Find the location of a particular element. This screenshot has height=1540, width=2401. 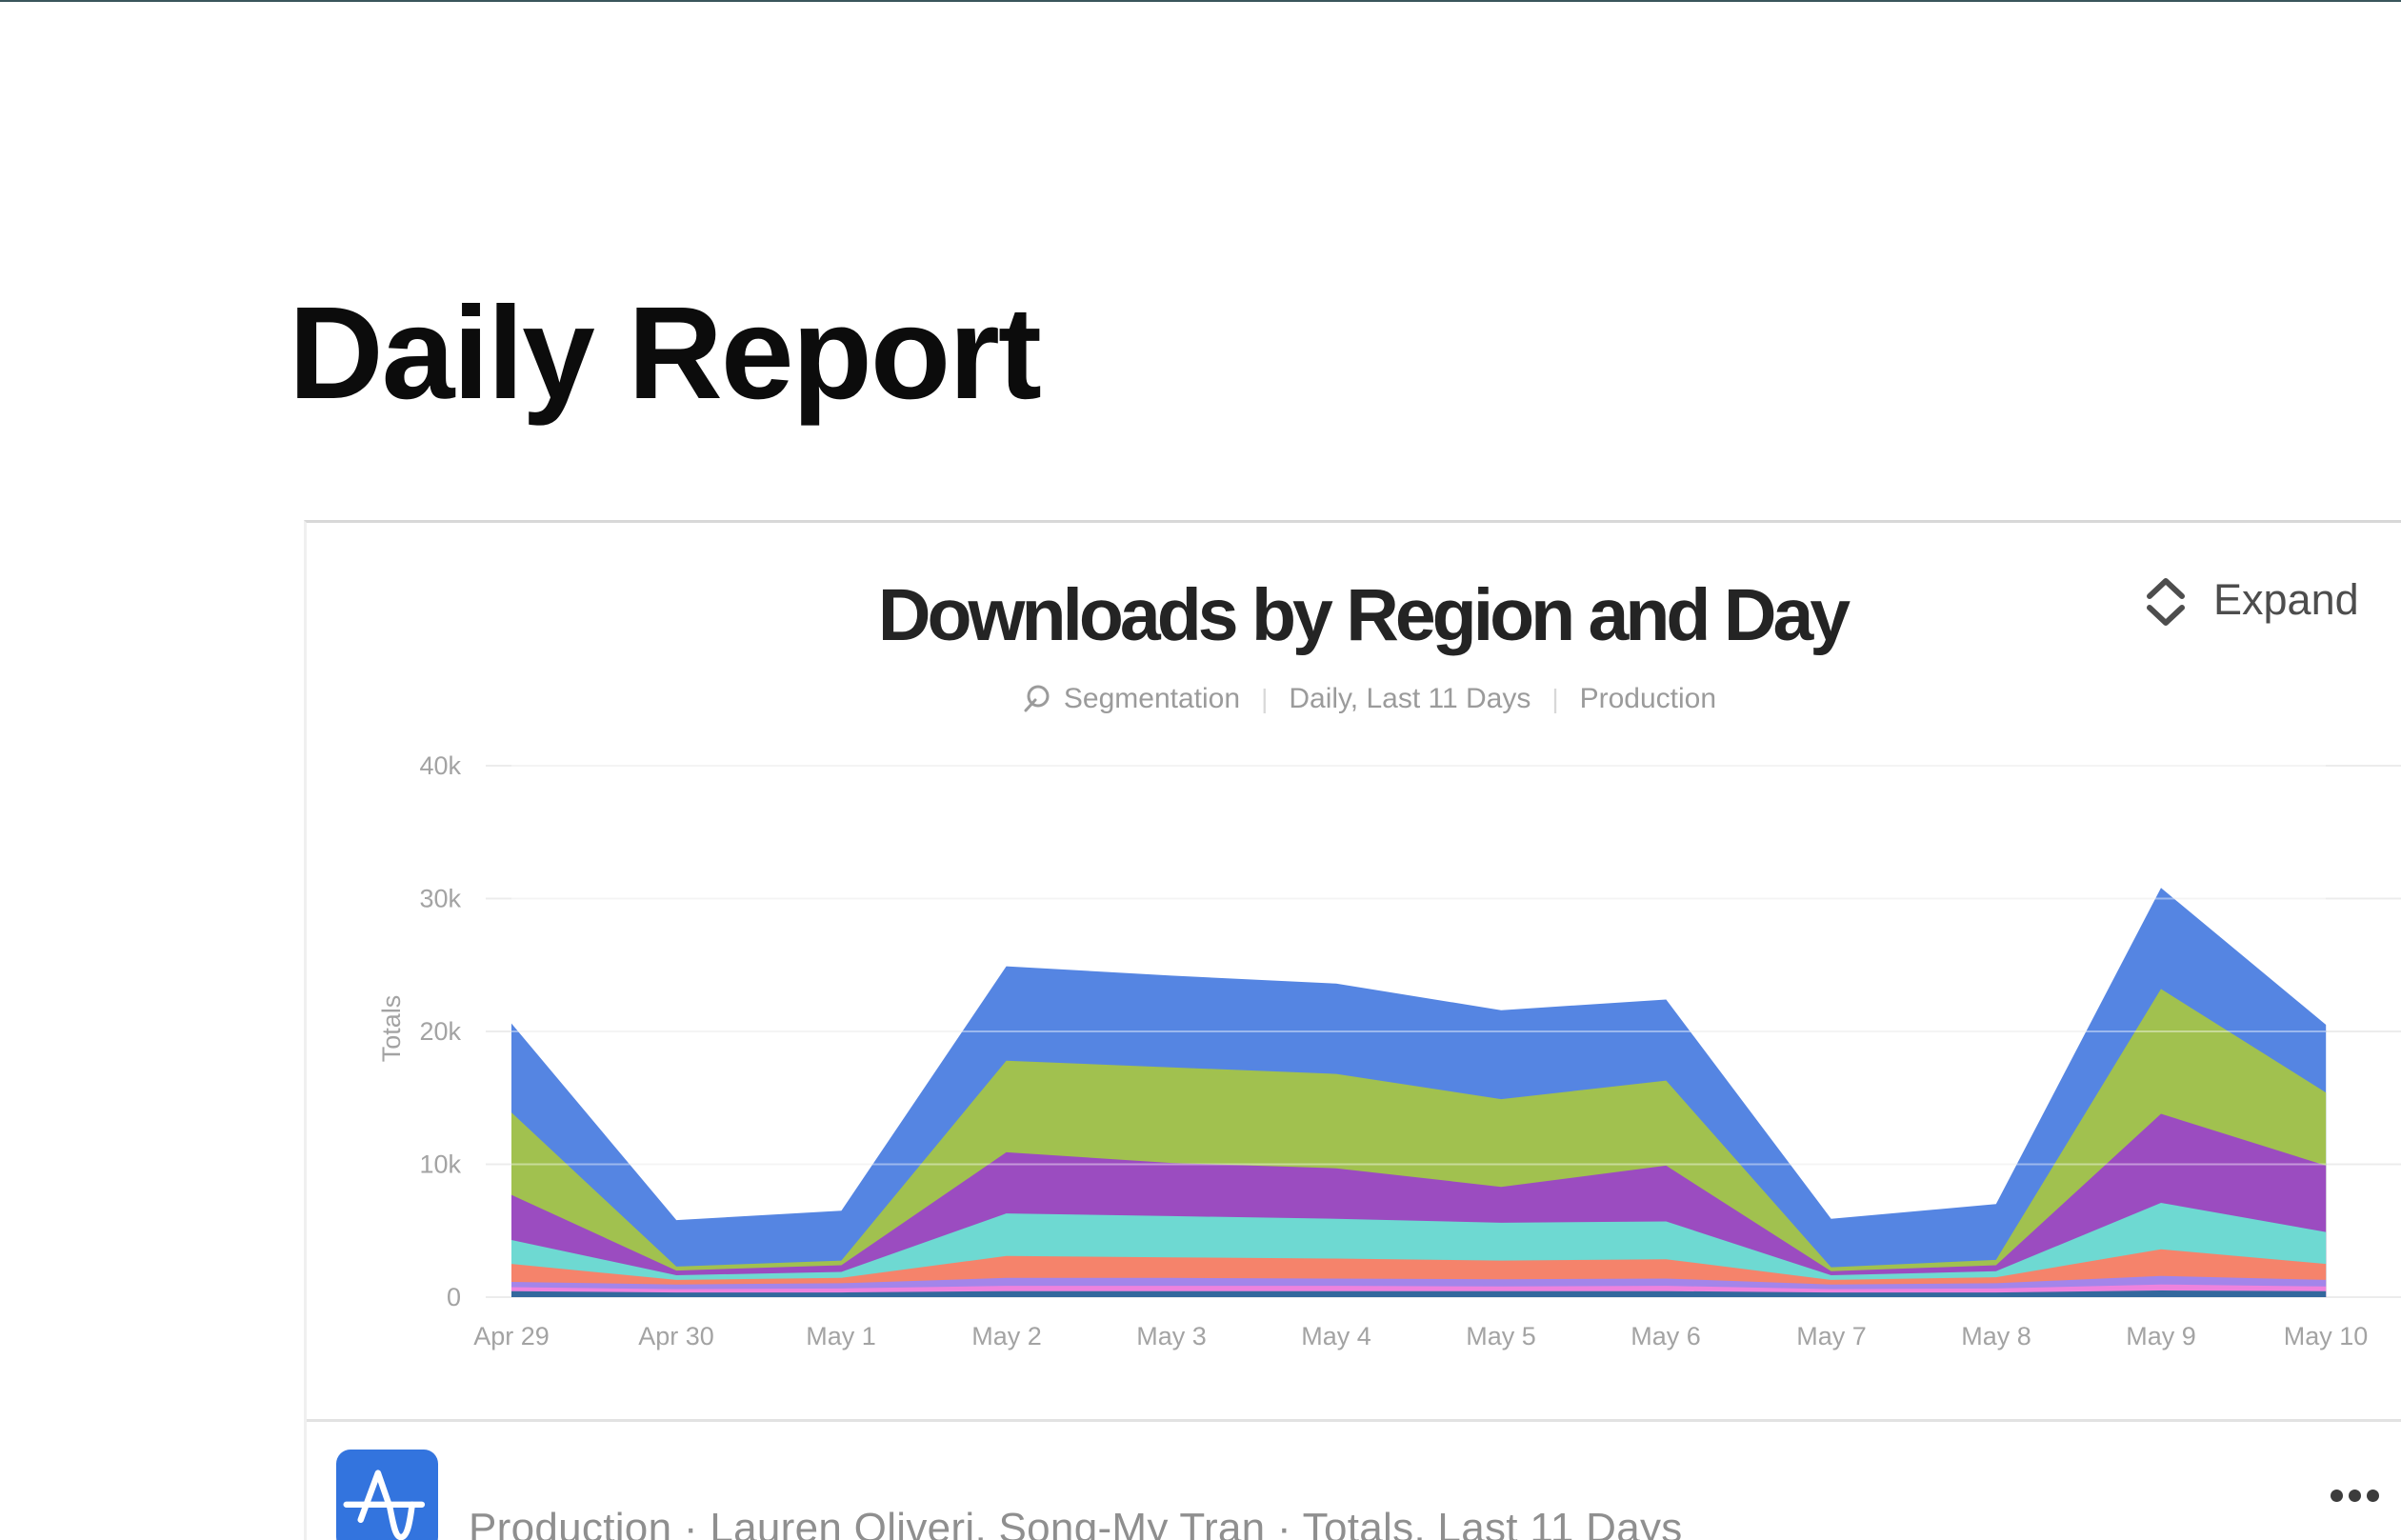

svg-text: May 10 is located at coordinates (2326, 1336).